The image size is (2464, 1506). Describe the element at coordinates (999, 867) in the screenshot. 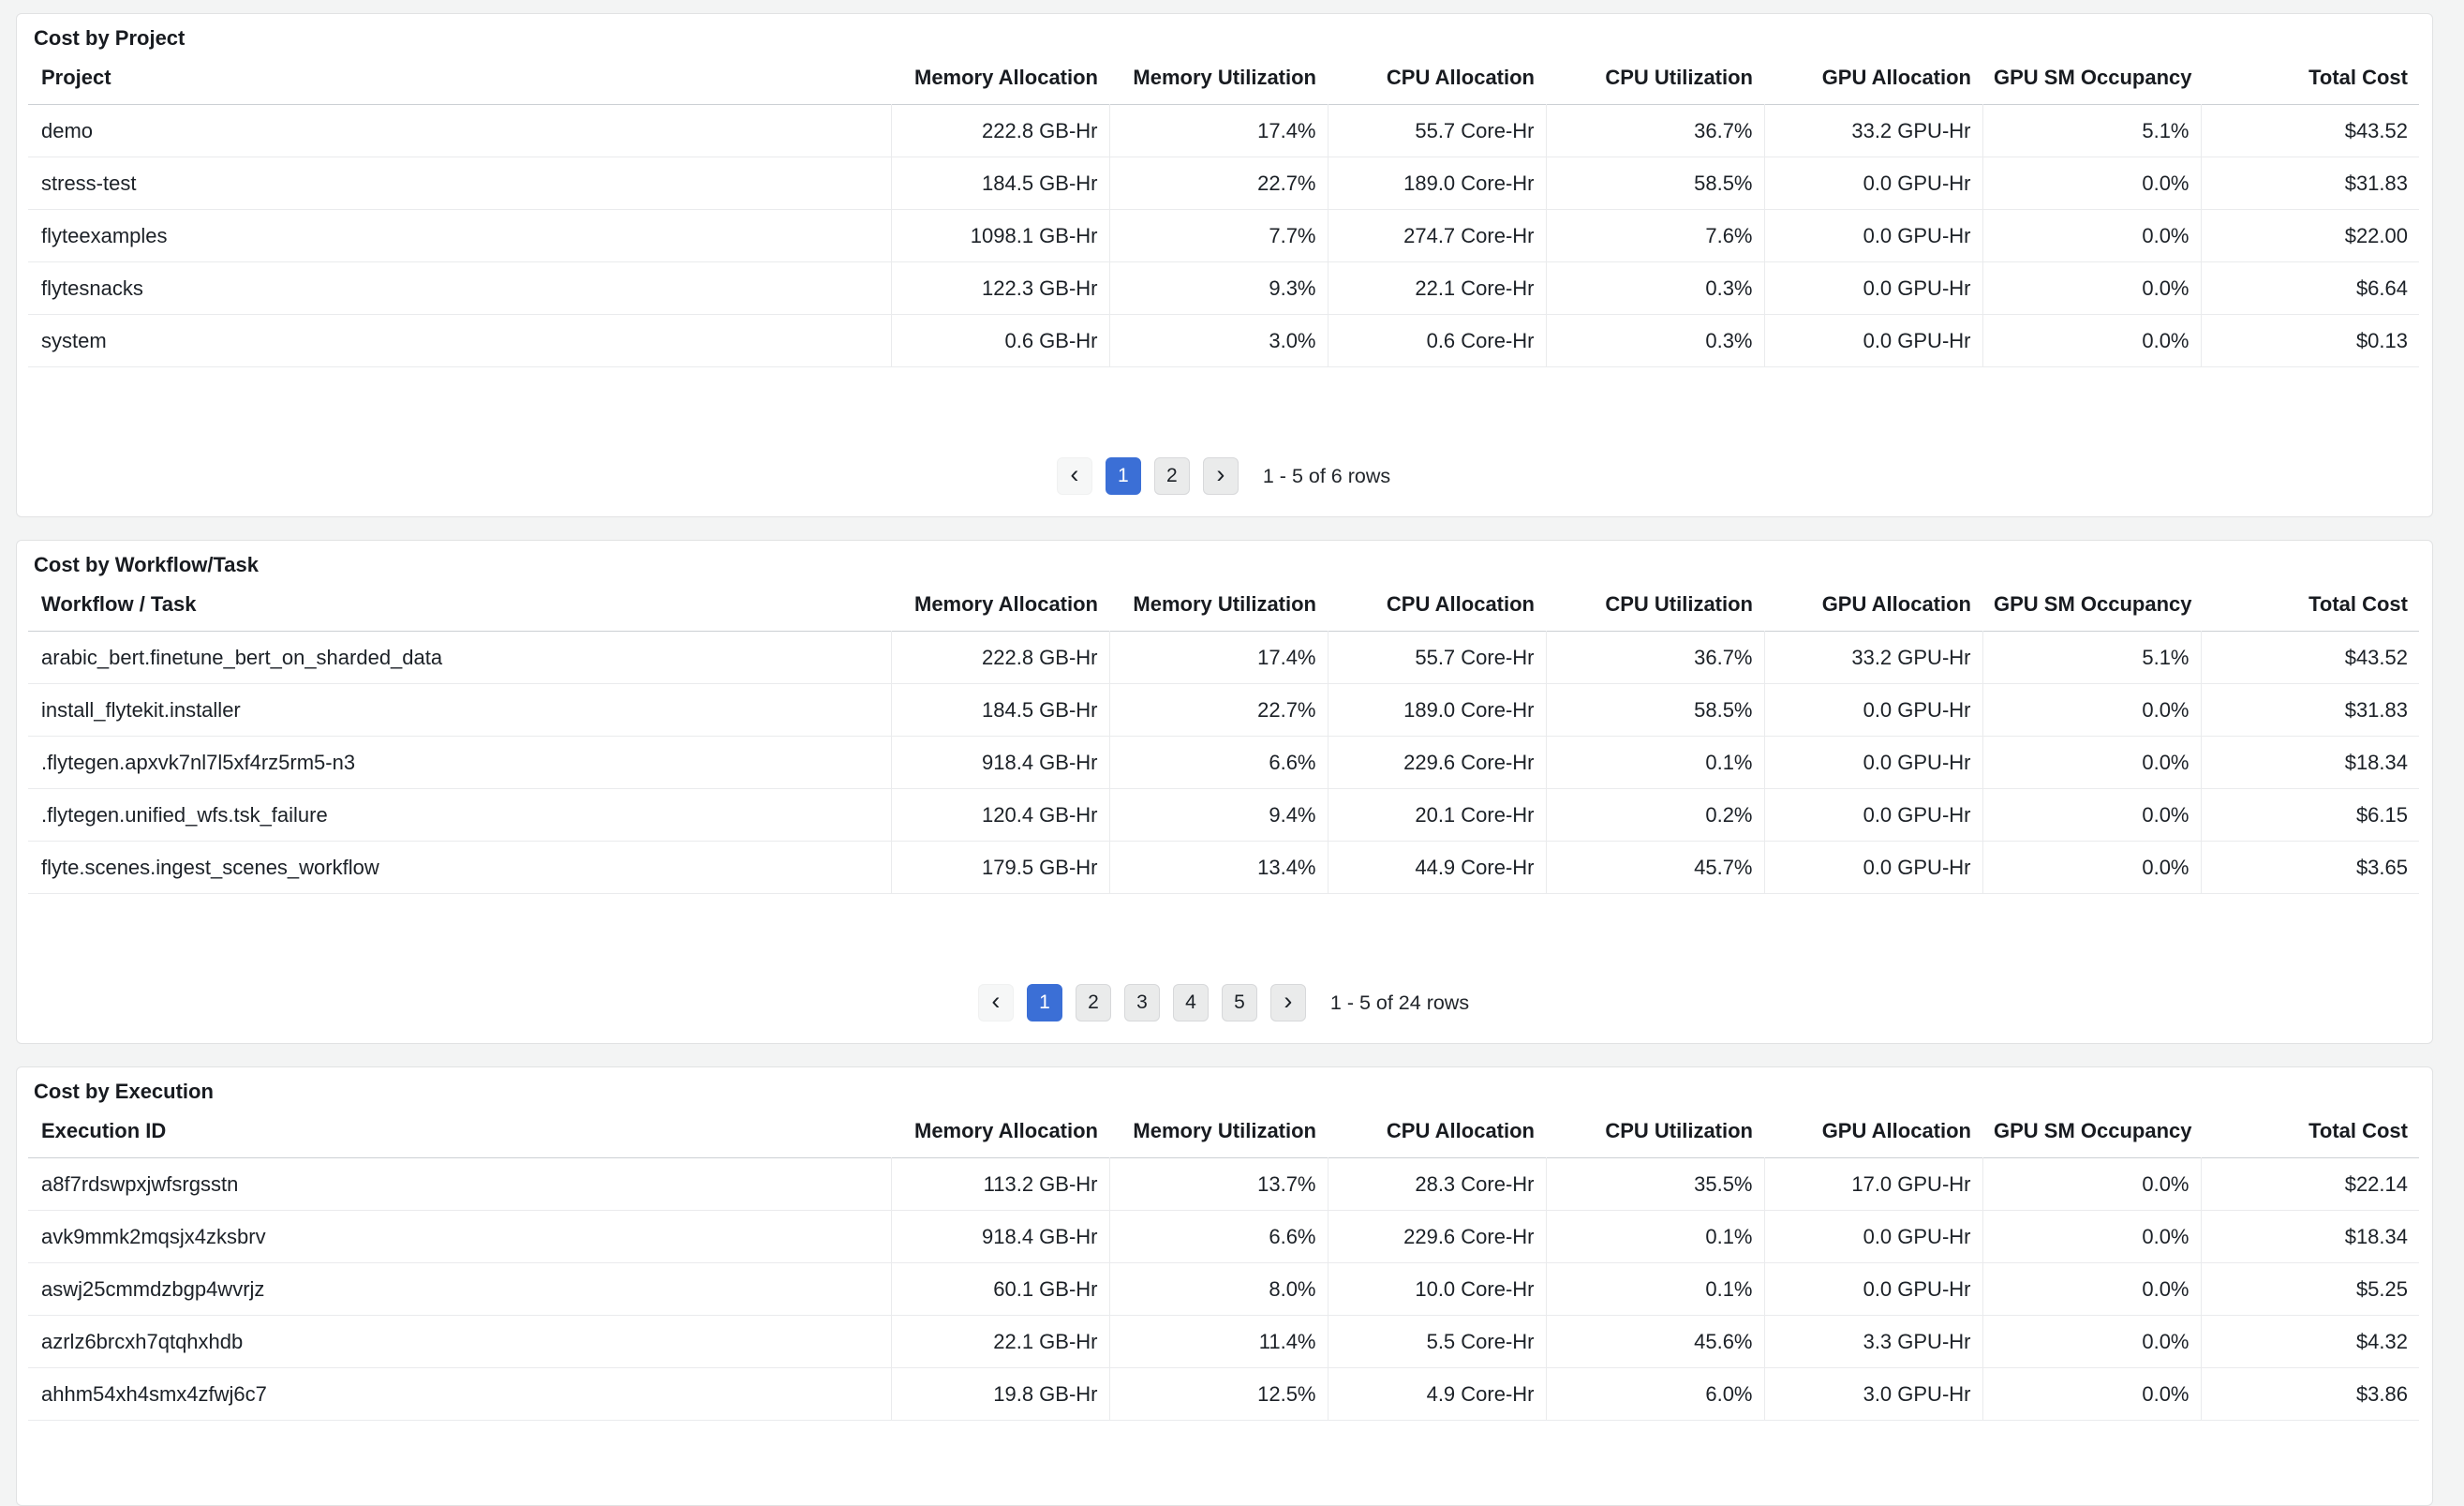

I see `table-cell-value: 179.5 GB-Hr` at that location.